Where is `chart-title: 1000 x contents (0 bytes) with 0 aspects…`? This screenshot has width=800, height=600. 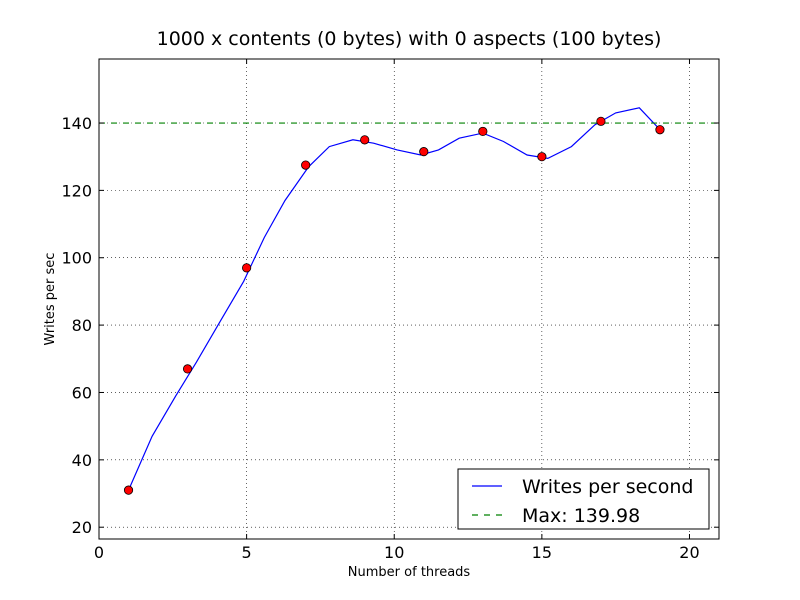 chart-title: 1000 x contents (0 bytes) with 0 aspects… is located at coordinates (409, 39).